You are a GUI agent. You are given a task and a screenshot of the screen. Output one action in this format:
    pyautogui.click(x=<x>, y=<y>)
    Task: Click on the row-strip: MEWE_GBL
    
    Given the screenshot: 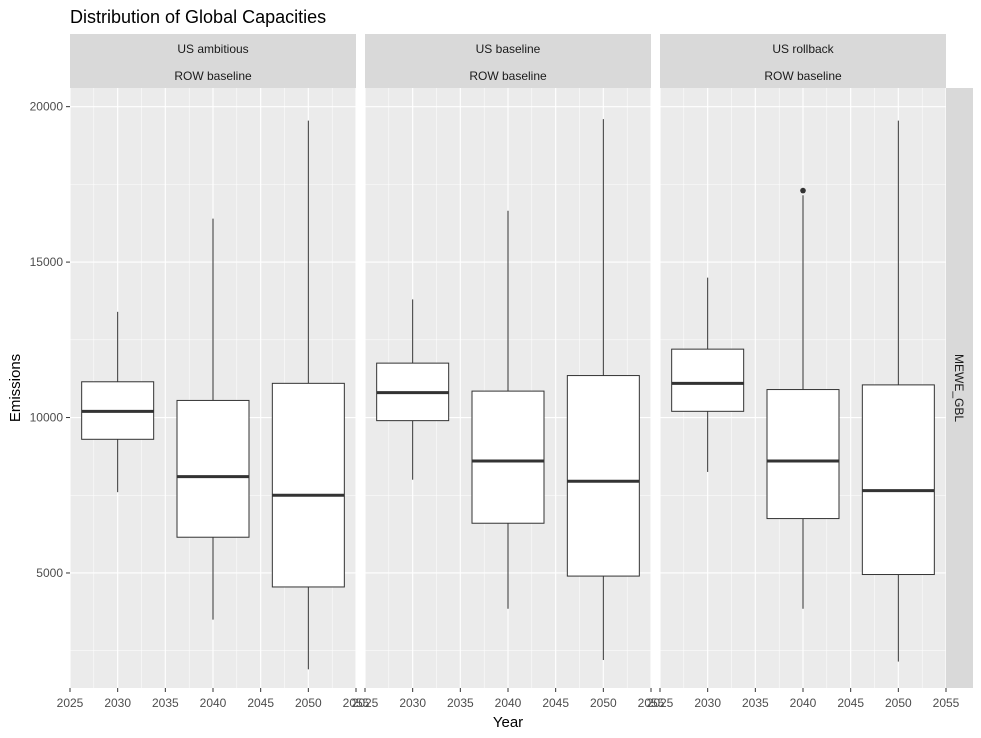 What is the action you would take?
    pyautogui.click(x=959, y=388)
    